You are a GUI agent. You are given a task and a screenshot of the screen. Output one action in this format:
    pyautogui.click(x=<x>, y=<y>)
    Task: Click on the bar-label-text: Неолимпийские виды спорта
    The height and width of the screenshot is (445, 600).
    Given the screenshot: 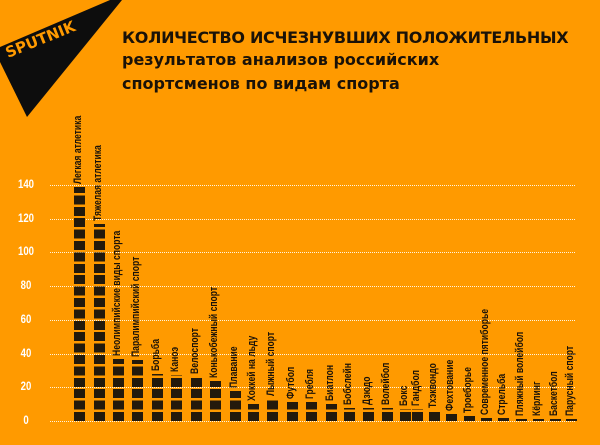 What is the action you would take?
    pyautogui.click(x=117, y=293)
    